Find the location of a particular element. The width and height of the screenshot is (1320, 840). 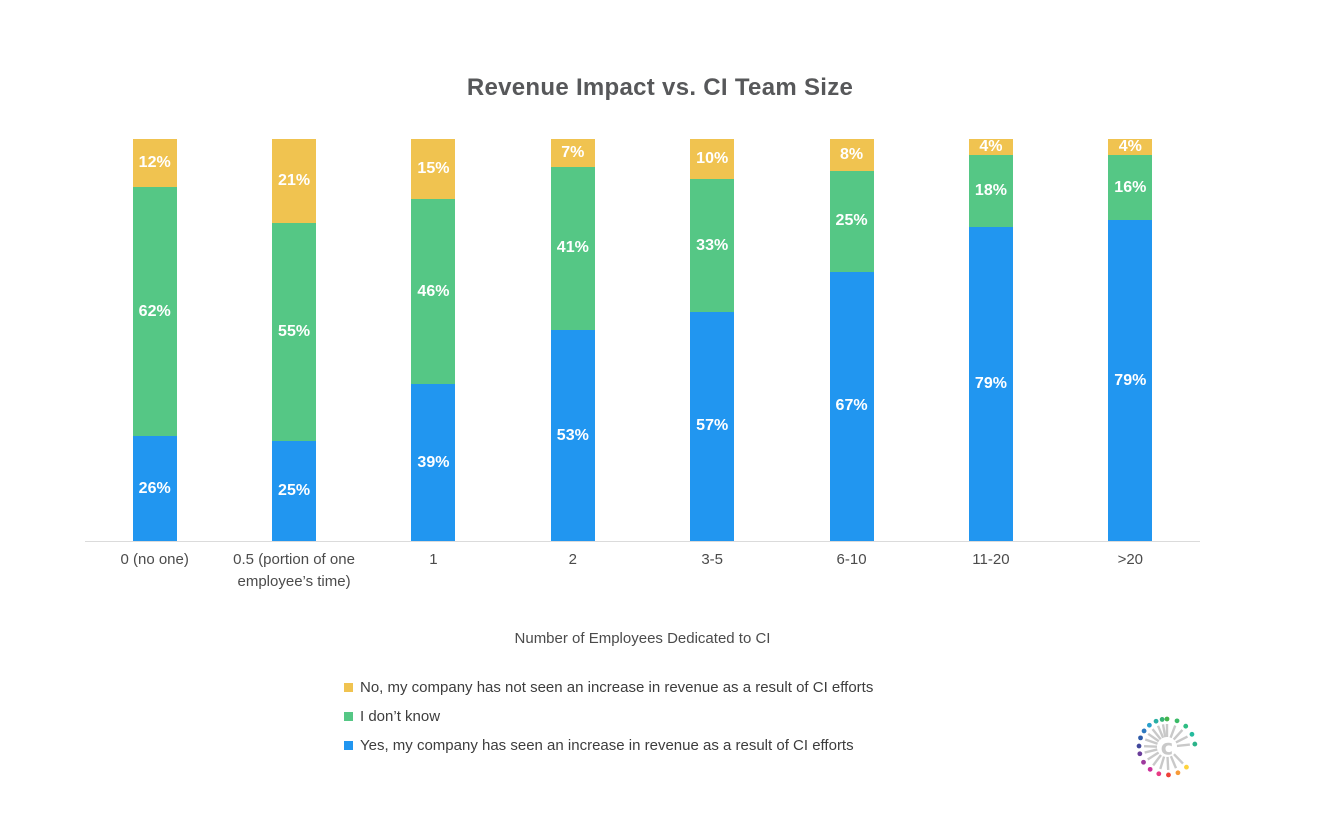

stacked-bar: 7% 41% 53% is located at coordinates (572, 340).